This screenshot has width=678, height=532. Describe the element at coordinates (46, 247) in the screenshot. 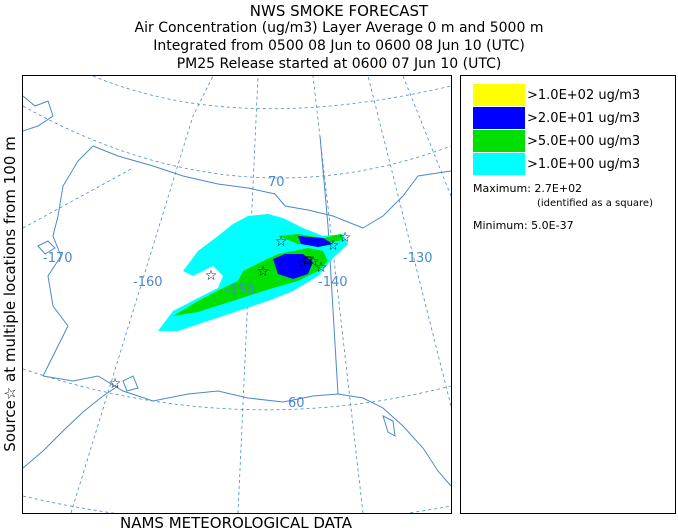

I see `st-lawrence-island` at that location.